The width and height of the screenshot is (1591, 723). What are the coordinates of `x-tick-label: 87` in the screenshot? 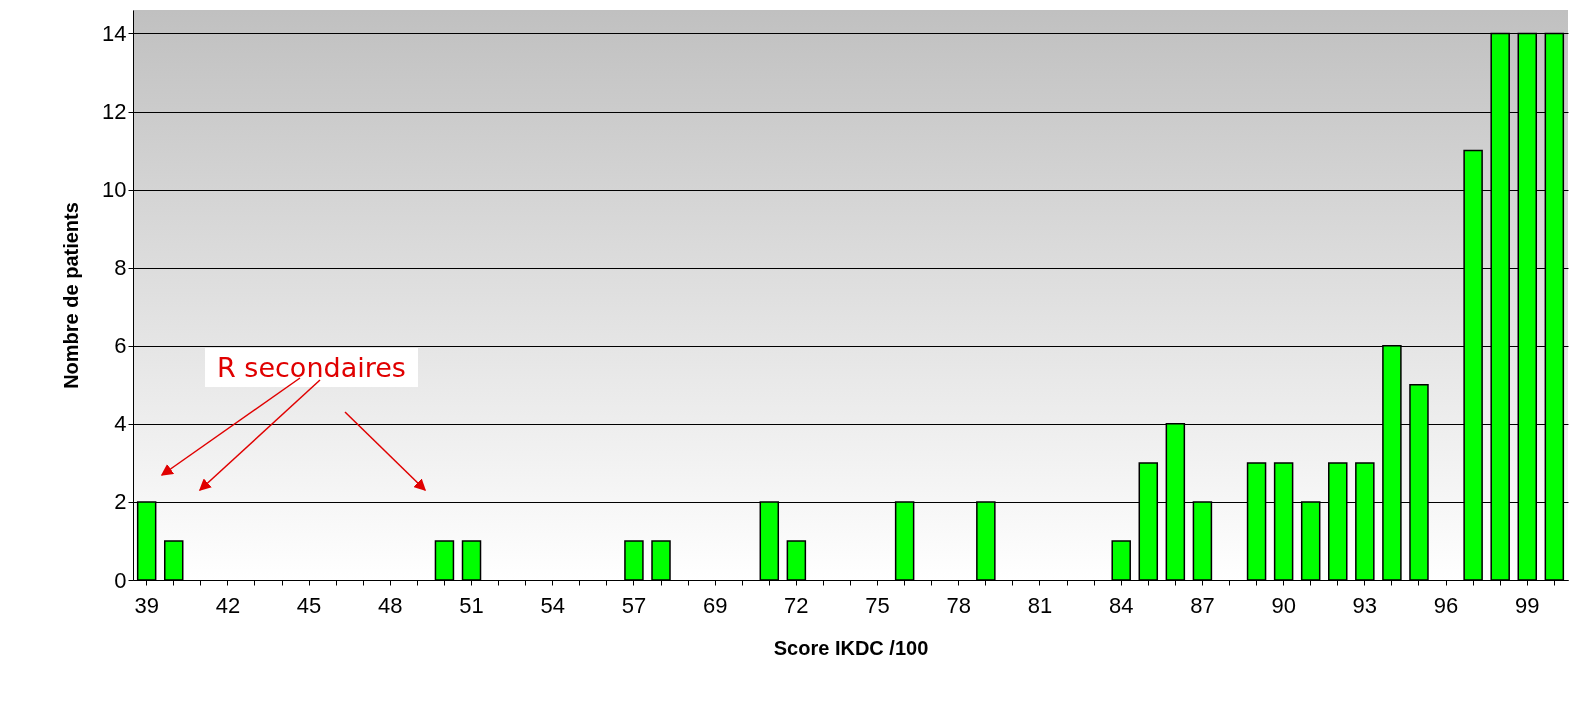 It's located at (1202, 605).